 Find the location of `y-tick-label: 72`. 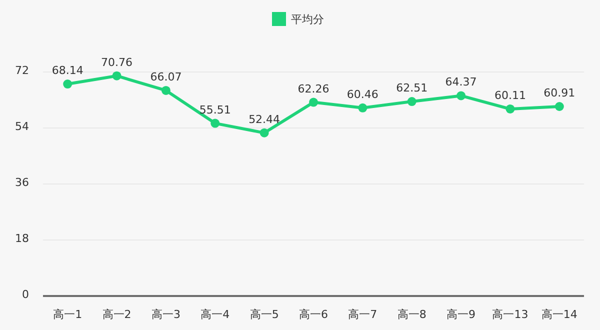

y-tick-label: 72 is located at coordinates (22, 70).